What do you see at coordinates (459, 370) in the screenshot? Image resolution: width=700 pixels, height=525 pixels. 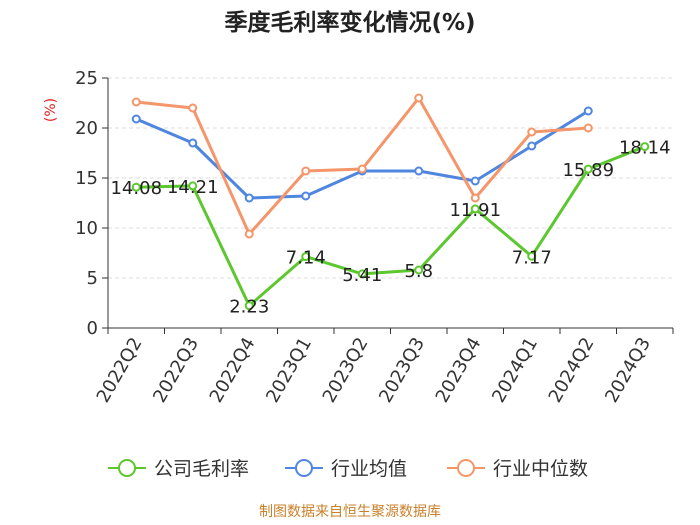 I see `x-tick-label: 2023Q4` at bounding box center [459, 370].